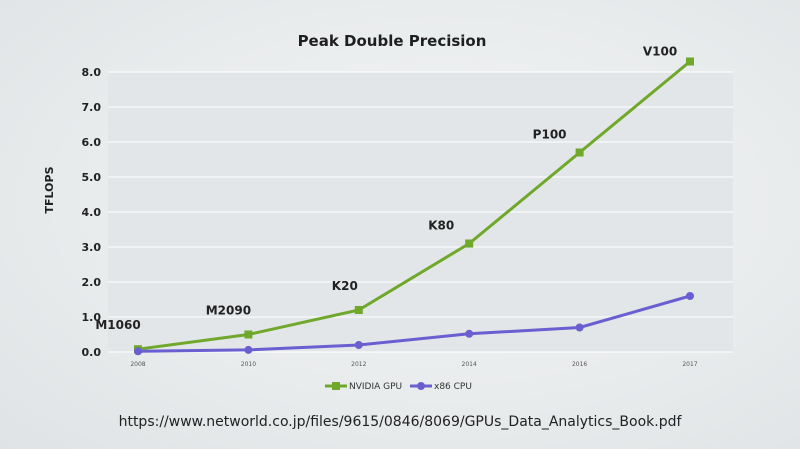 Image resolution: width=800 pixels, height=449 pixels. Describe the element at coordinates (49, 189) in the screenshot. I see `y-axis-label: TFLOPS` at that location.